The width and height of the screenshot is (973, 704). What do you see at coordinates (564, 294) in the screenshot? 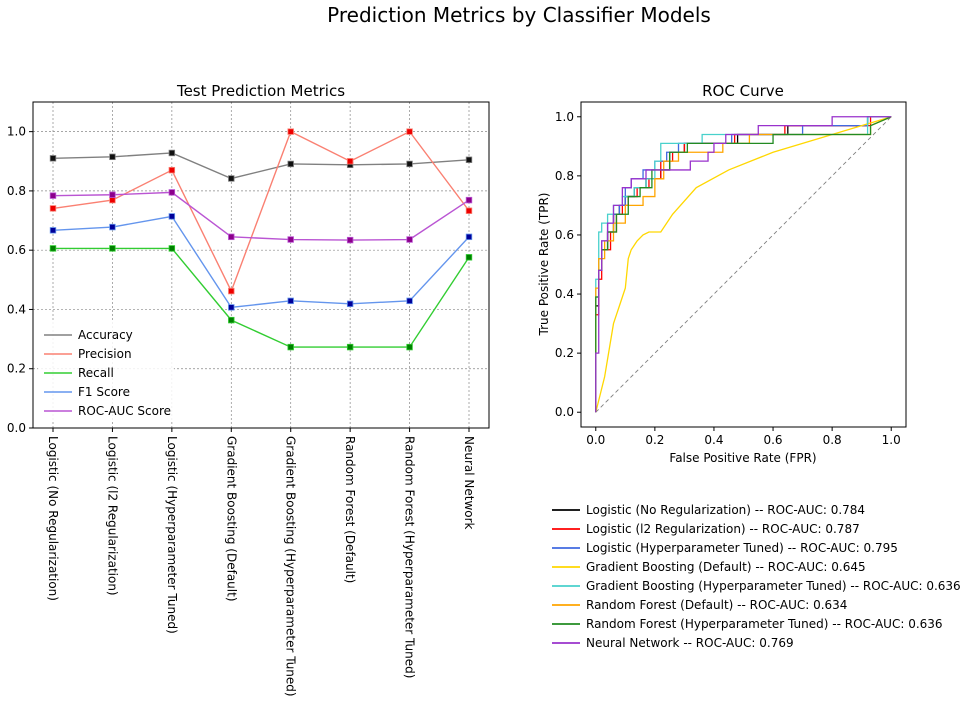
I see `roc-y-tick-label: 0.4` at bounding box center [564, 294].